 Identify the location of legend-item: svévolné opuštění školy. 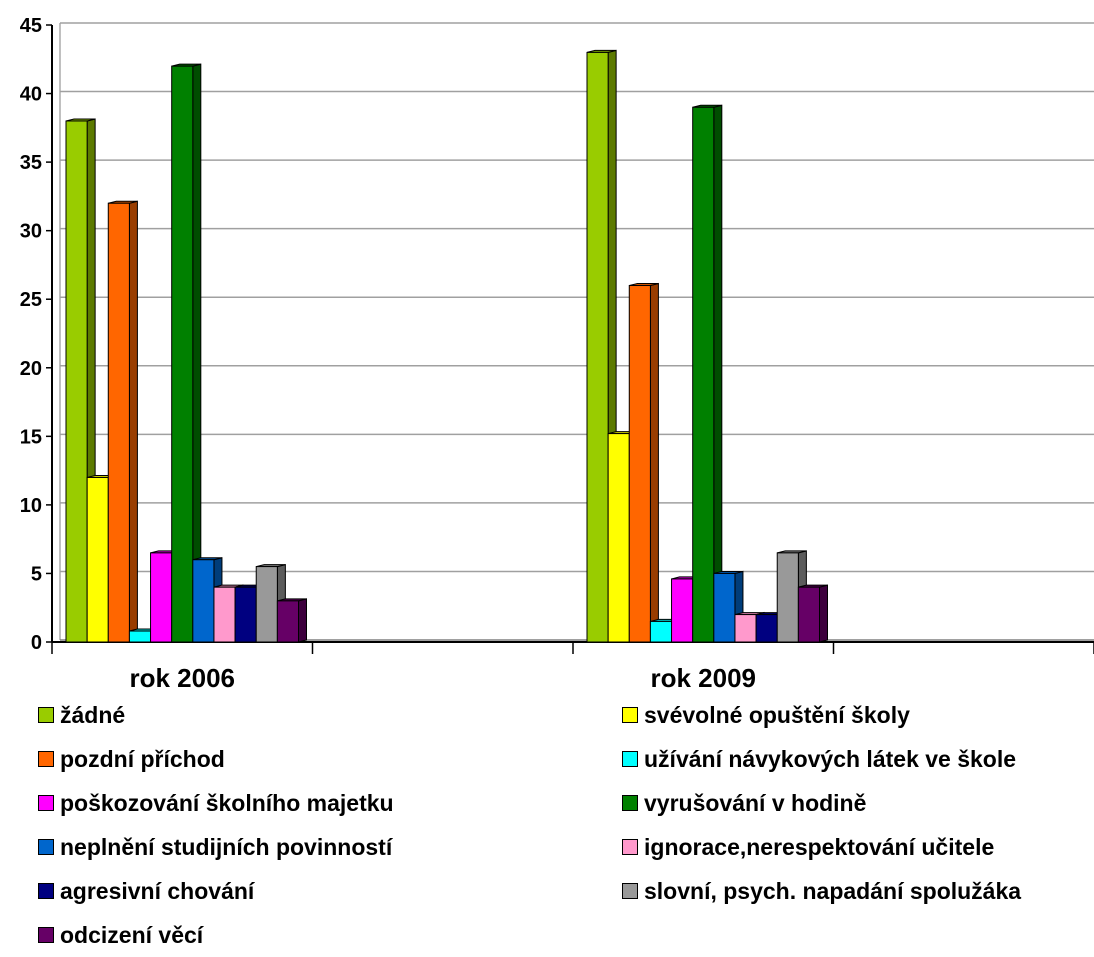
(766, 715).